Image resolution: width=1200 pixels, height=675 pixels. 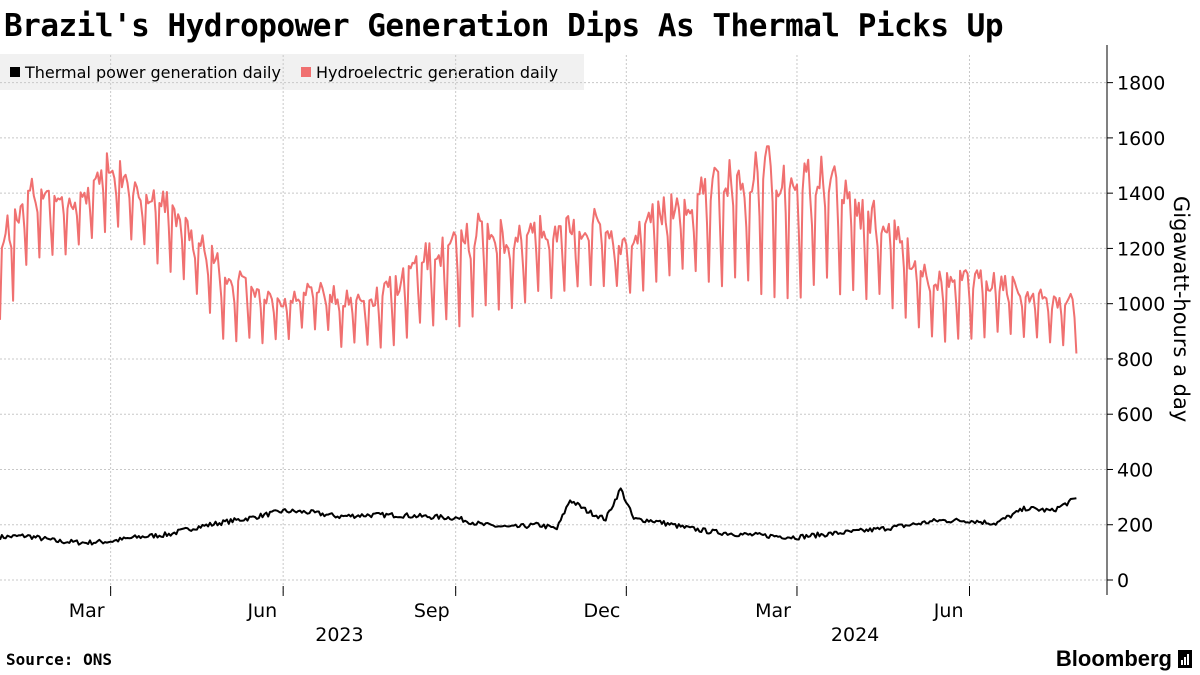 What do you see at coordinates (855, 635) in the screenshot?
I see `x-year-label: 2024` at bounding box center [855, 635].